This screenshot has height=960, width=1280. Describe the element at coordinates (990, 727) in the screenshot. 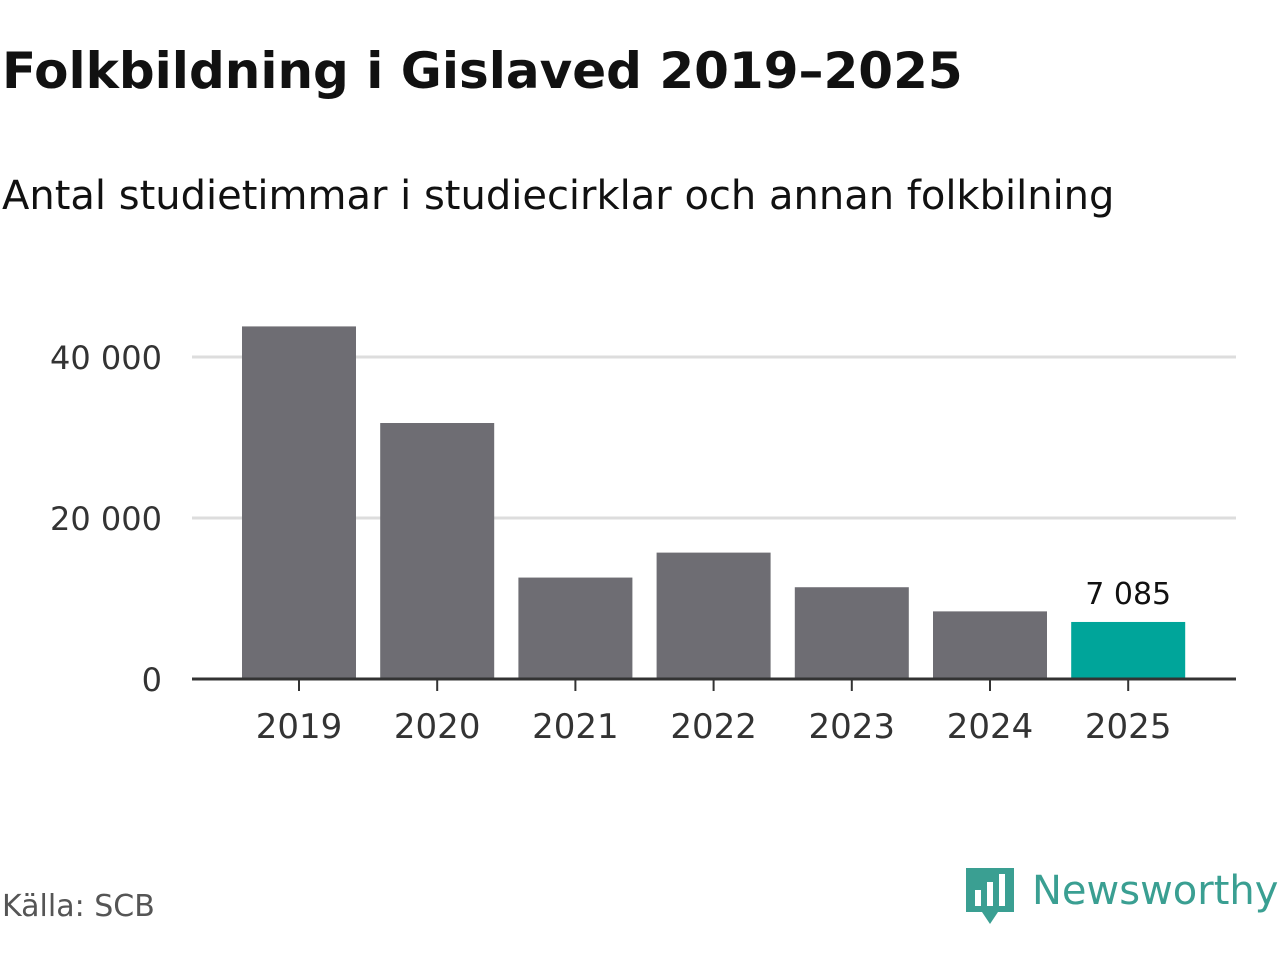

I see `x-tick-label: 2024` at that location.